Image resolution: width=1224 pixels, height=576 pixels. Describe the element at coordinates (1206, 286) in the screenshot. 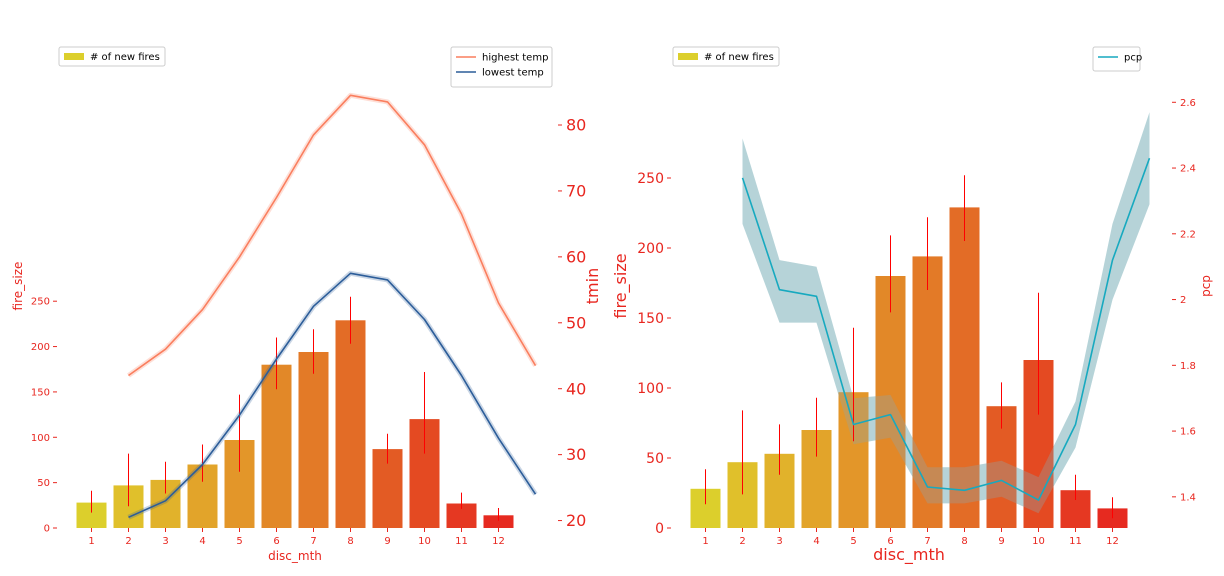

I see `panel2-twin-axis-label: pcp` at that location.